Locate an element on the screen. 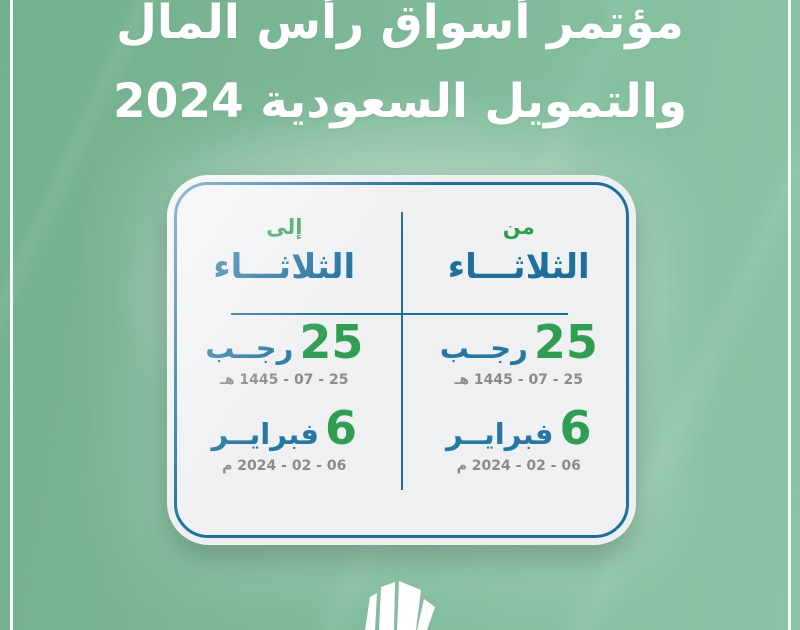 The image size is (800, 630). from-day-name: الثلاثـــاء is located at coordinates (518, 267).